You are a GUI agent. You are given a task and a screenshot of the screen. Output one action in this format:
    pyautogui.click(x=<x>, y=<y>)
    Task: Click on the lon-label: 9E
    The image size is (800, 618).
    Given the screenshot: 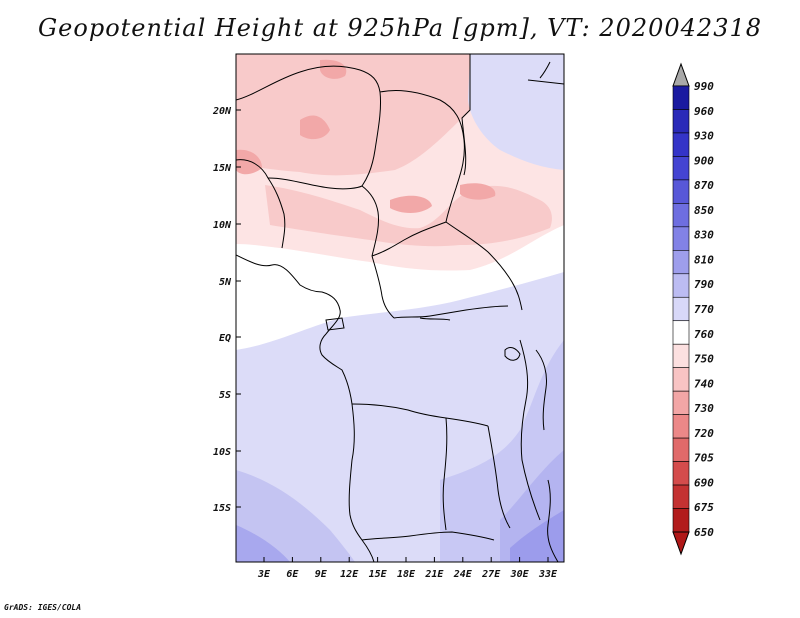 What is the action you would take?
    pyautogui.click(x=321, y=574)
    